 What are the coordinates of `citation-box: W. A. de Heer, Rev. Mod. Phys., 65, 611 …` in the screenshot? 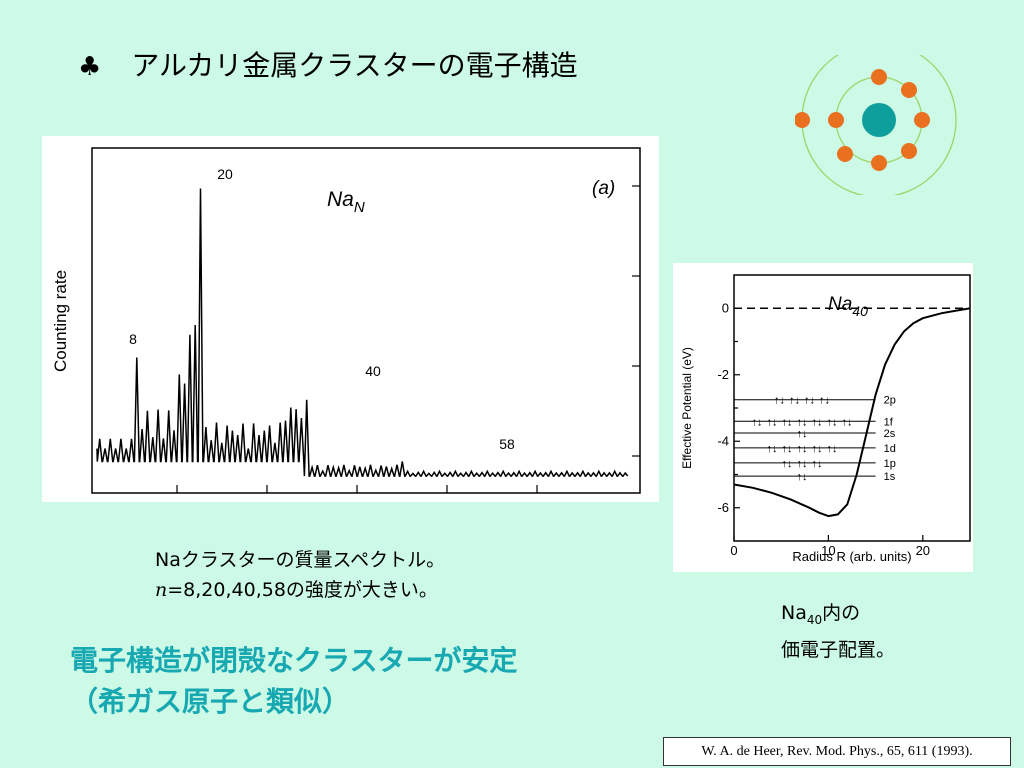 It's located at (837, 751).